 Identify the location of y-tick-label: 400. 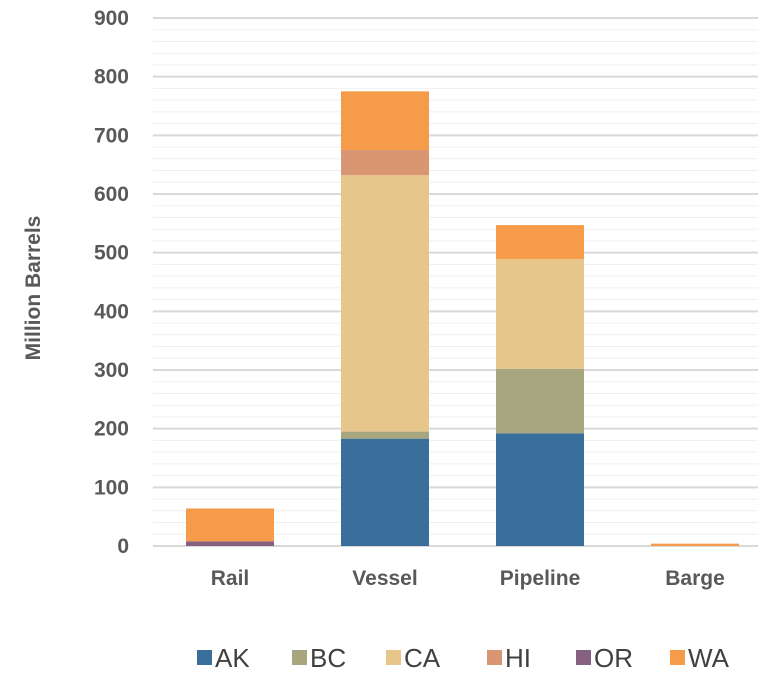
(111, 311).